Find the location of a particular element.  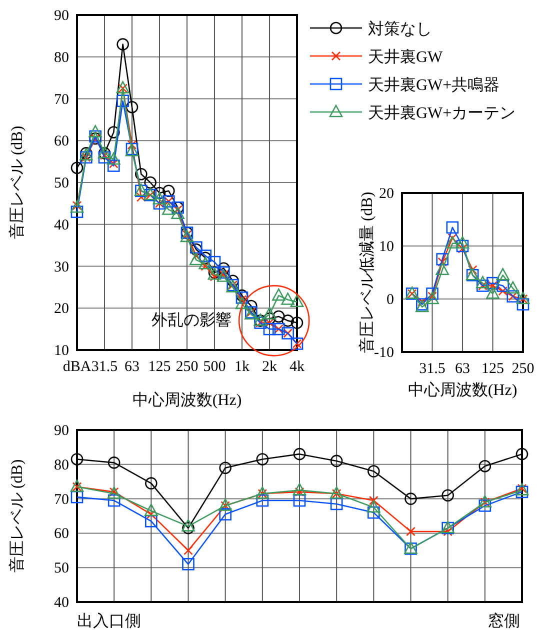

x-tick-label: 500 is located at coordinates (214, 367).